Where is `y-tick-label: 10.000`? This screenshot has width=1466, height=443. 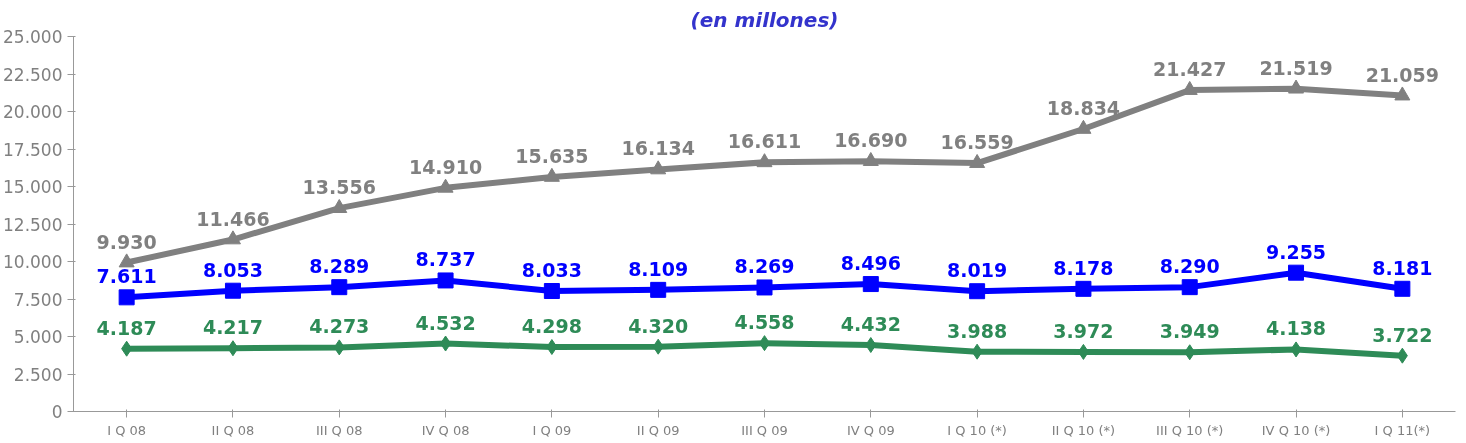 y-tick-label: 10.000 is located at coordinates (33, 262).